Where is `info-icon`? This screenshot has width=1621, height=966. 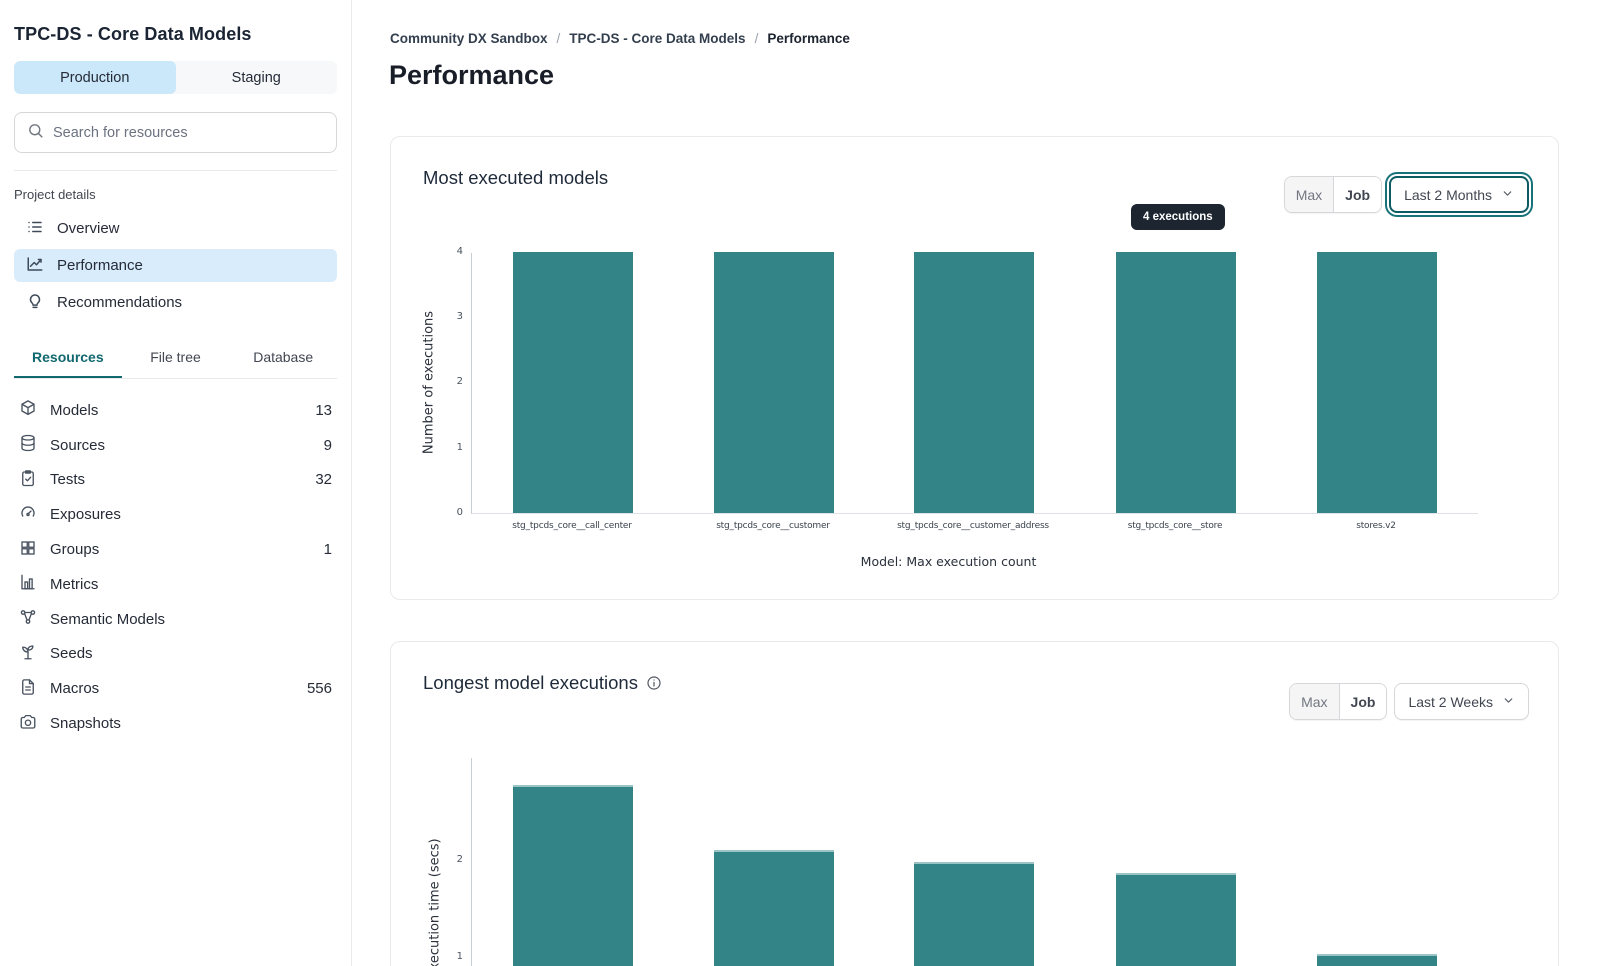
info-icon is located at coordinates (654, 683).